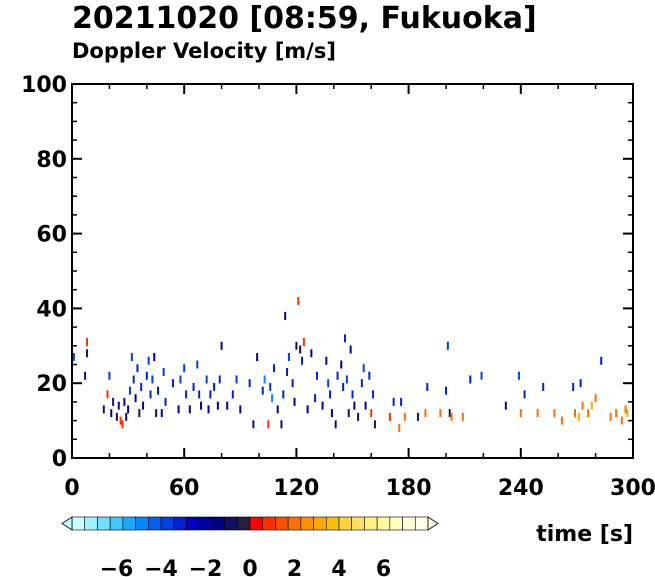  I want to click on colorbar: −6 −4 −2 0 2 4 6, so click(250, 546).